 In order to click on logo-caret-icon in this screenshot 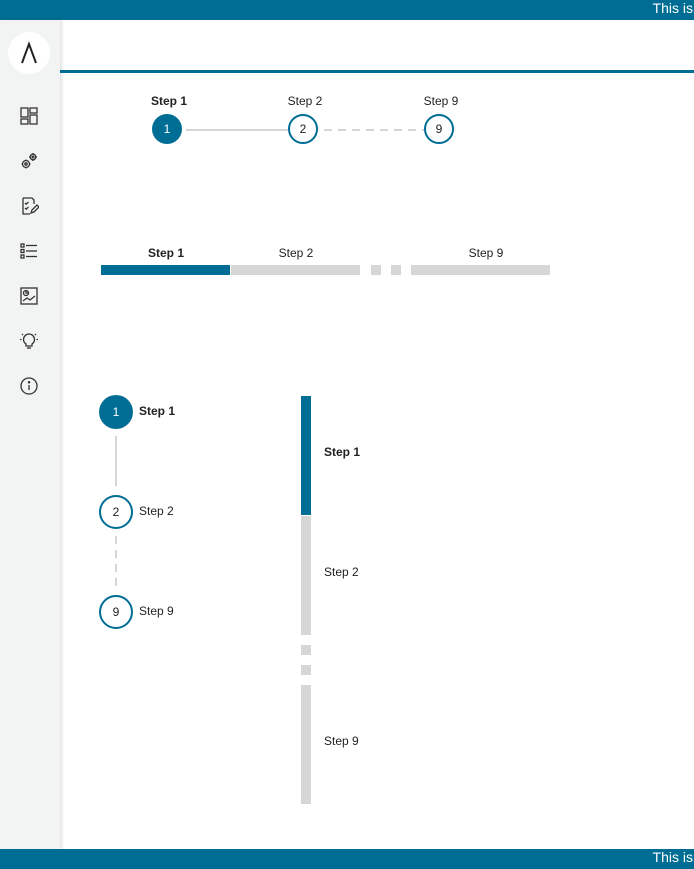, I will do `click(29, 53)`.